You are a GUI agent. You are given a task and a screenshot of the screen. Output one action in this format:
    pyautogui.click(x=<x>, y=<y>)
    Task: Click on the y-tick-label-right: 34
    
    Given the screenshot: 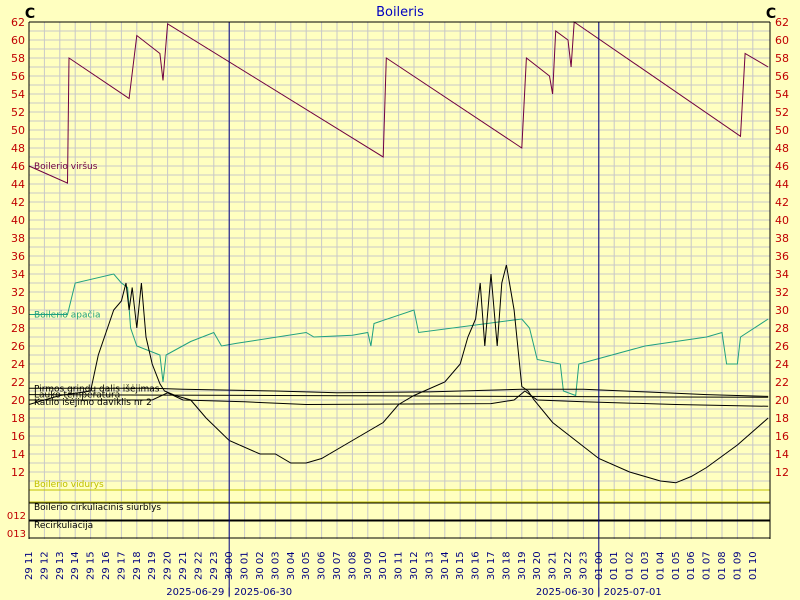 What is the action you would take?
    pyautogui.click(x=782, y=274)
    